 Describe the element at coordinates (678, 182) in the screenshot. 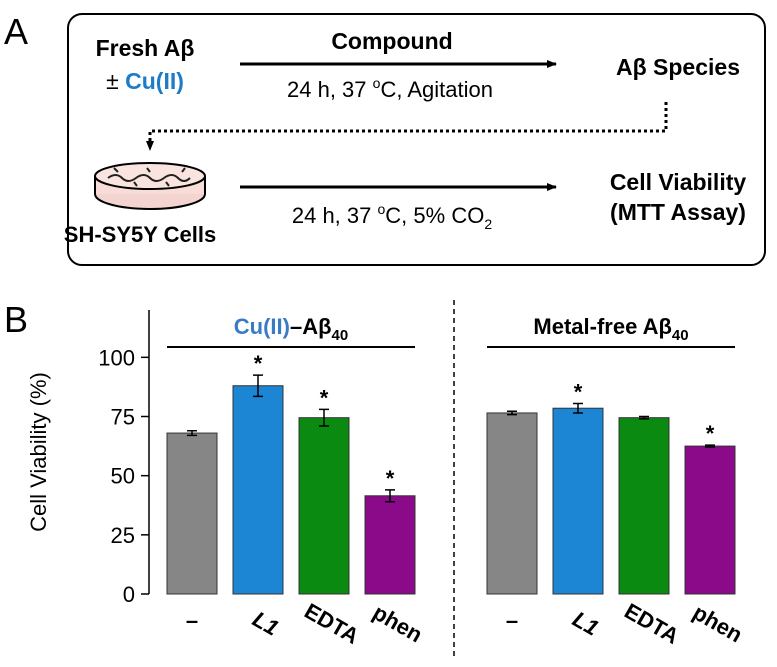

I see `result-line1: Cell Viability` at that location.